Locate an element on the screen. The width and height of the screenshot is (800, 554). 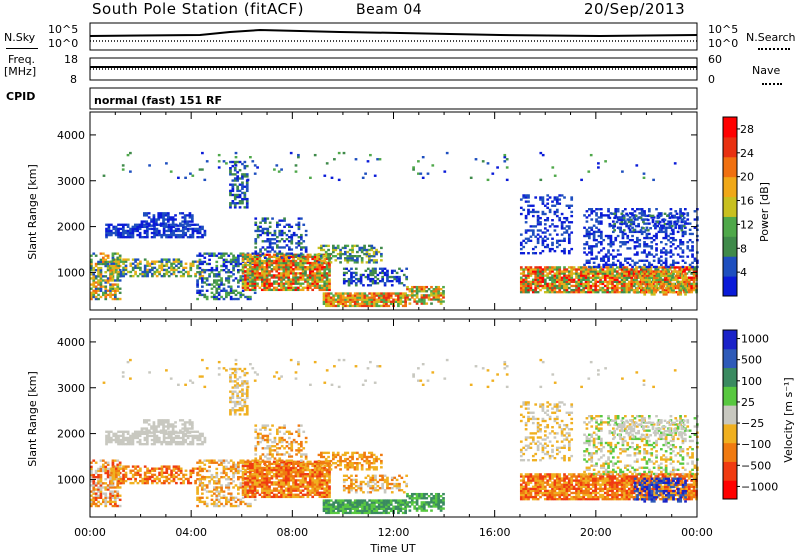
station-title: South Pole Station (fitACF) is located at coordinates (198, 9).